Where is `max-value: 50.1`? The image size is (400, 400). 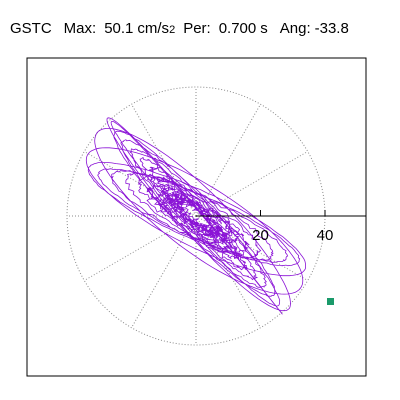 max-value: 50.1 is located at coordinates (119, 28).